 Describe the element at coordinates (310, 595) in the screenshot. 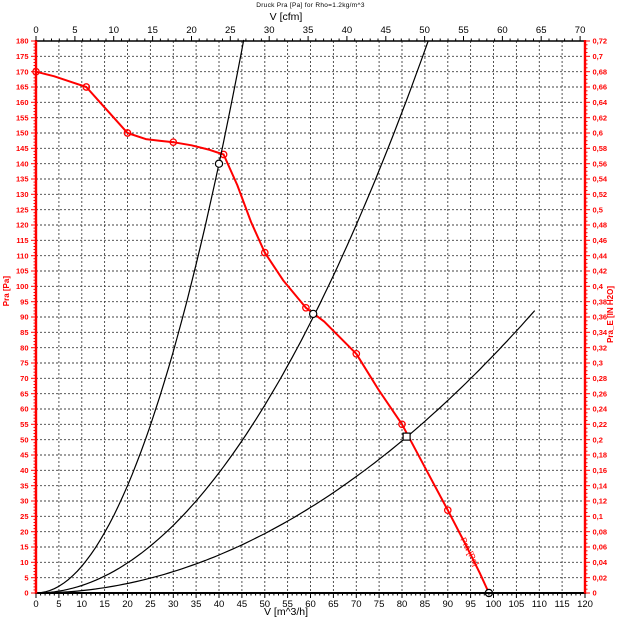

I see `bottom-axis-ticks` at that location.